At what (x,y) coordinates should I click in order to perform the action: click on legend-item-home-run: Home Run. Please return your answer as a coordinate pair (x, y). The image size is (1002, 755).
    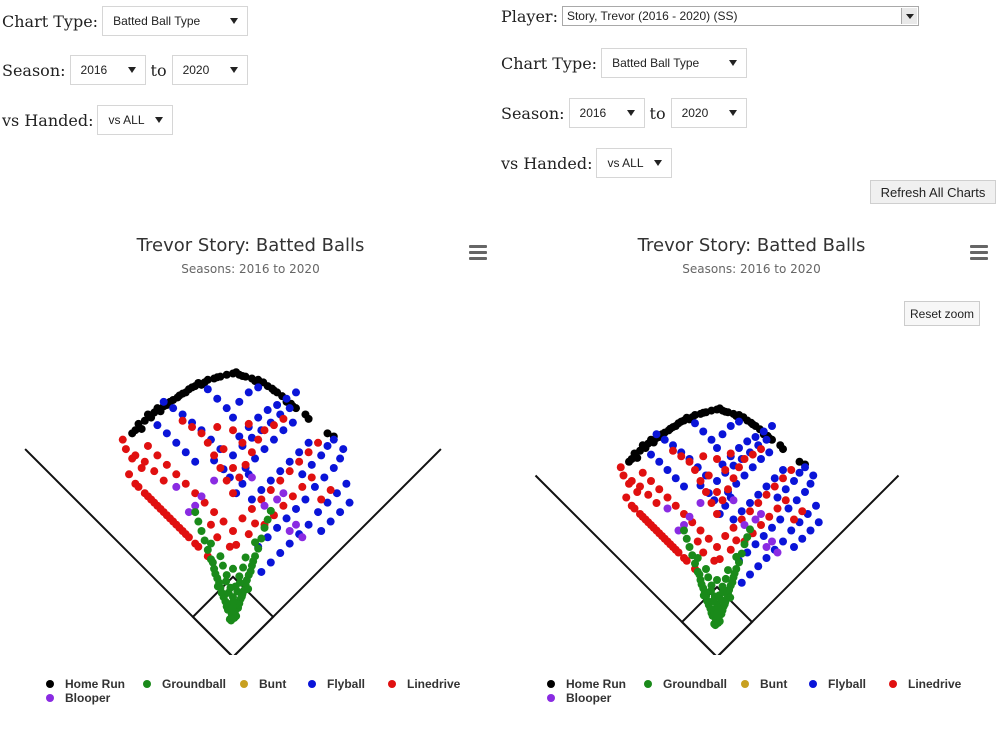
    Looking at the image, I should click on (595, 684).